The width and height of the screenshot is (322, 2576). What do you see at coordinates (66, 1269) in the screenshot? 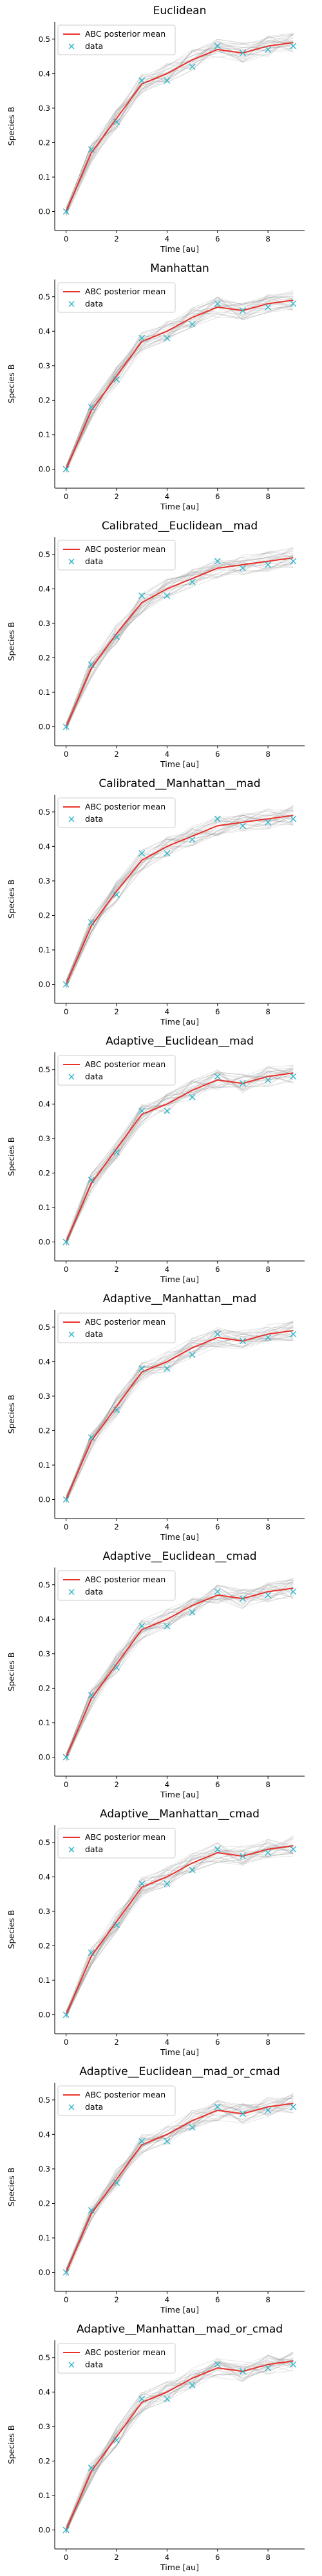
I see `x-tick-label: 0` at bounding box center [66, 1269].